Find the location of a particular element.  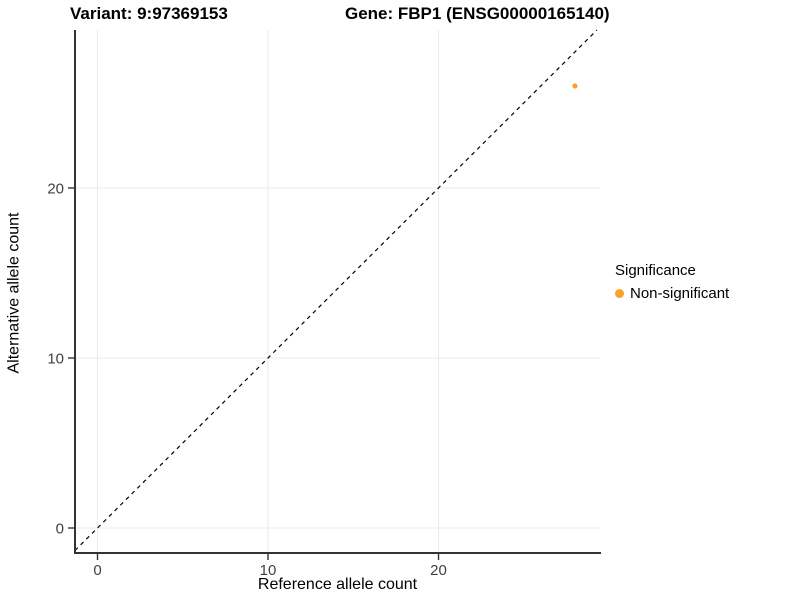

y-tick-label: 0 is located at coordinates (60, 529).